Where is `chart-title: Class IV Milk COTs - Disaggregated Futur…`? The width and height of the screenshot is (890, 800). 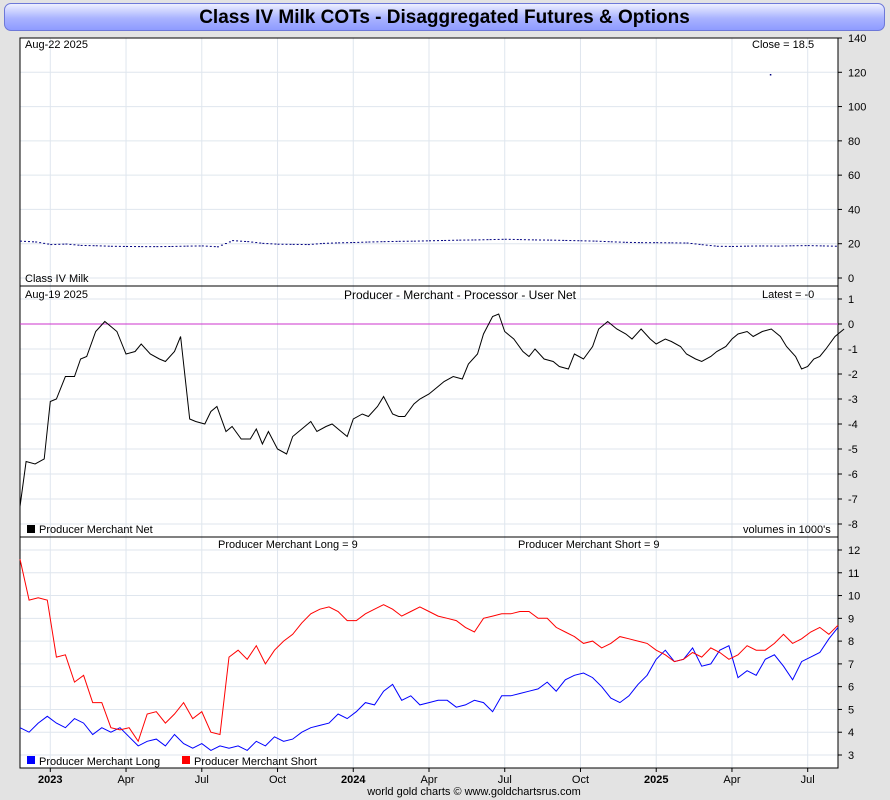 chart-title: Class IV Milk COTs - Disaggregated Futur… is located at coordinates (444, 17).